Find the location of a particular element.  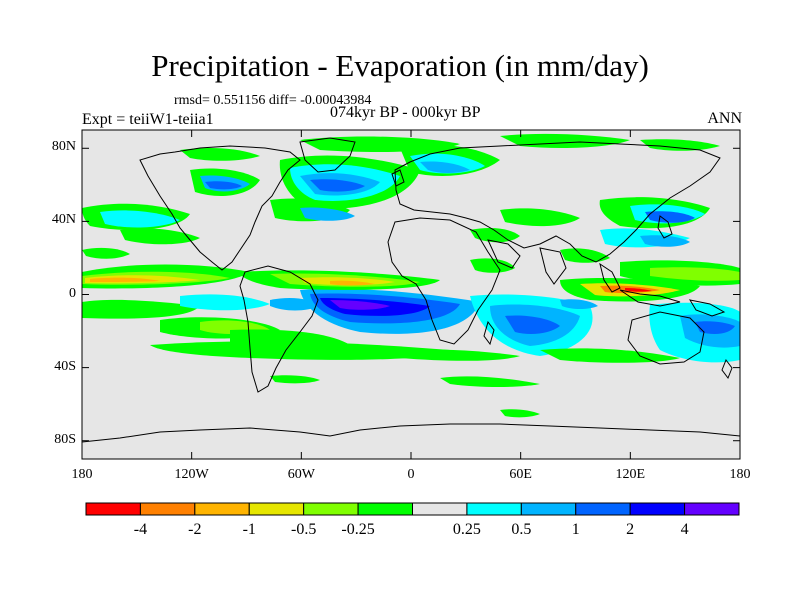

lon-tick-label: 60W is located at coordinates (301, 474).